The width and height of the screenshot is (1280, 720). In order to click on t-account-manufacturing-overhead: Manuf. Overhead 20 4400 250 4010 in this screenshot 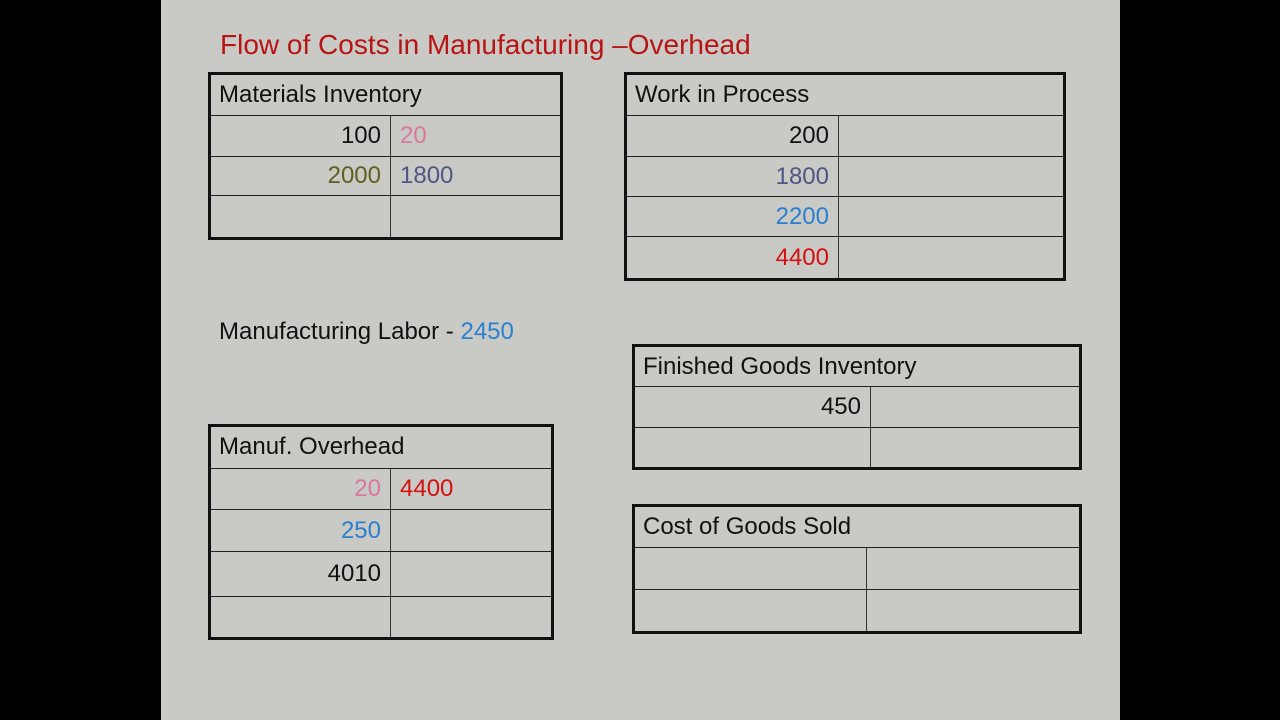, I will do `click(381, 532)`.